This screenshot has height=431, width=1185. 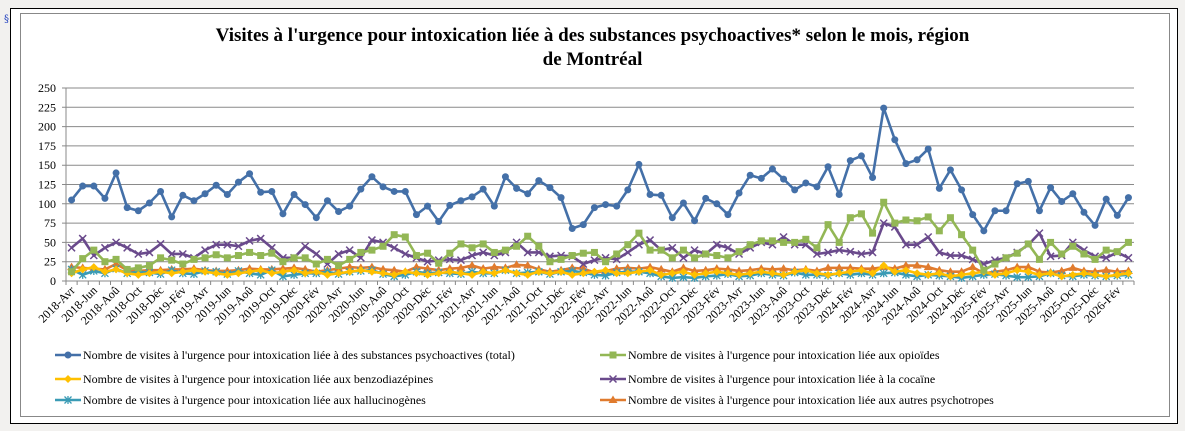 What do you see at coordinates (50, 242) in the screenshot?
I see `y-tick-label: 50` at bounding box center [50, 242].